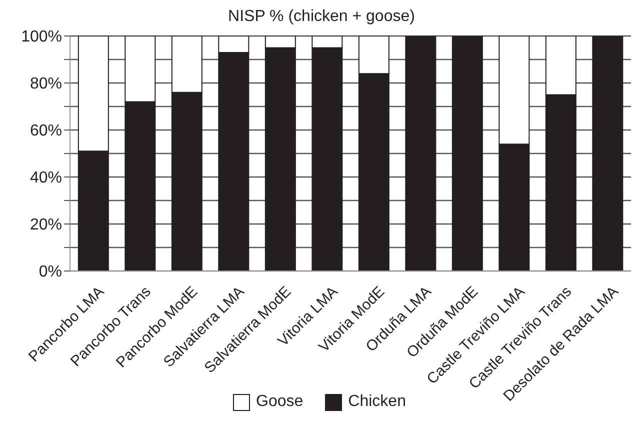 Image resolution: width=643 pixels, height=425 pixels. What do you see at coordinates (46, 84) in the screenshot?
I see `y-tick-label: 80%` at bounding box center [46, 84].